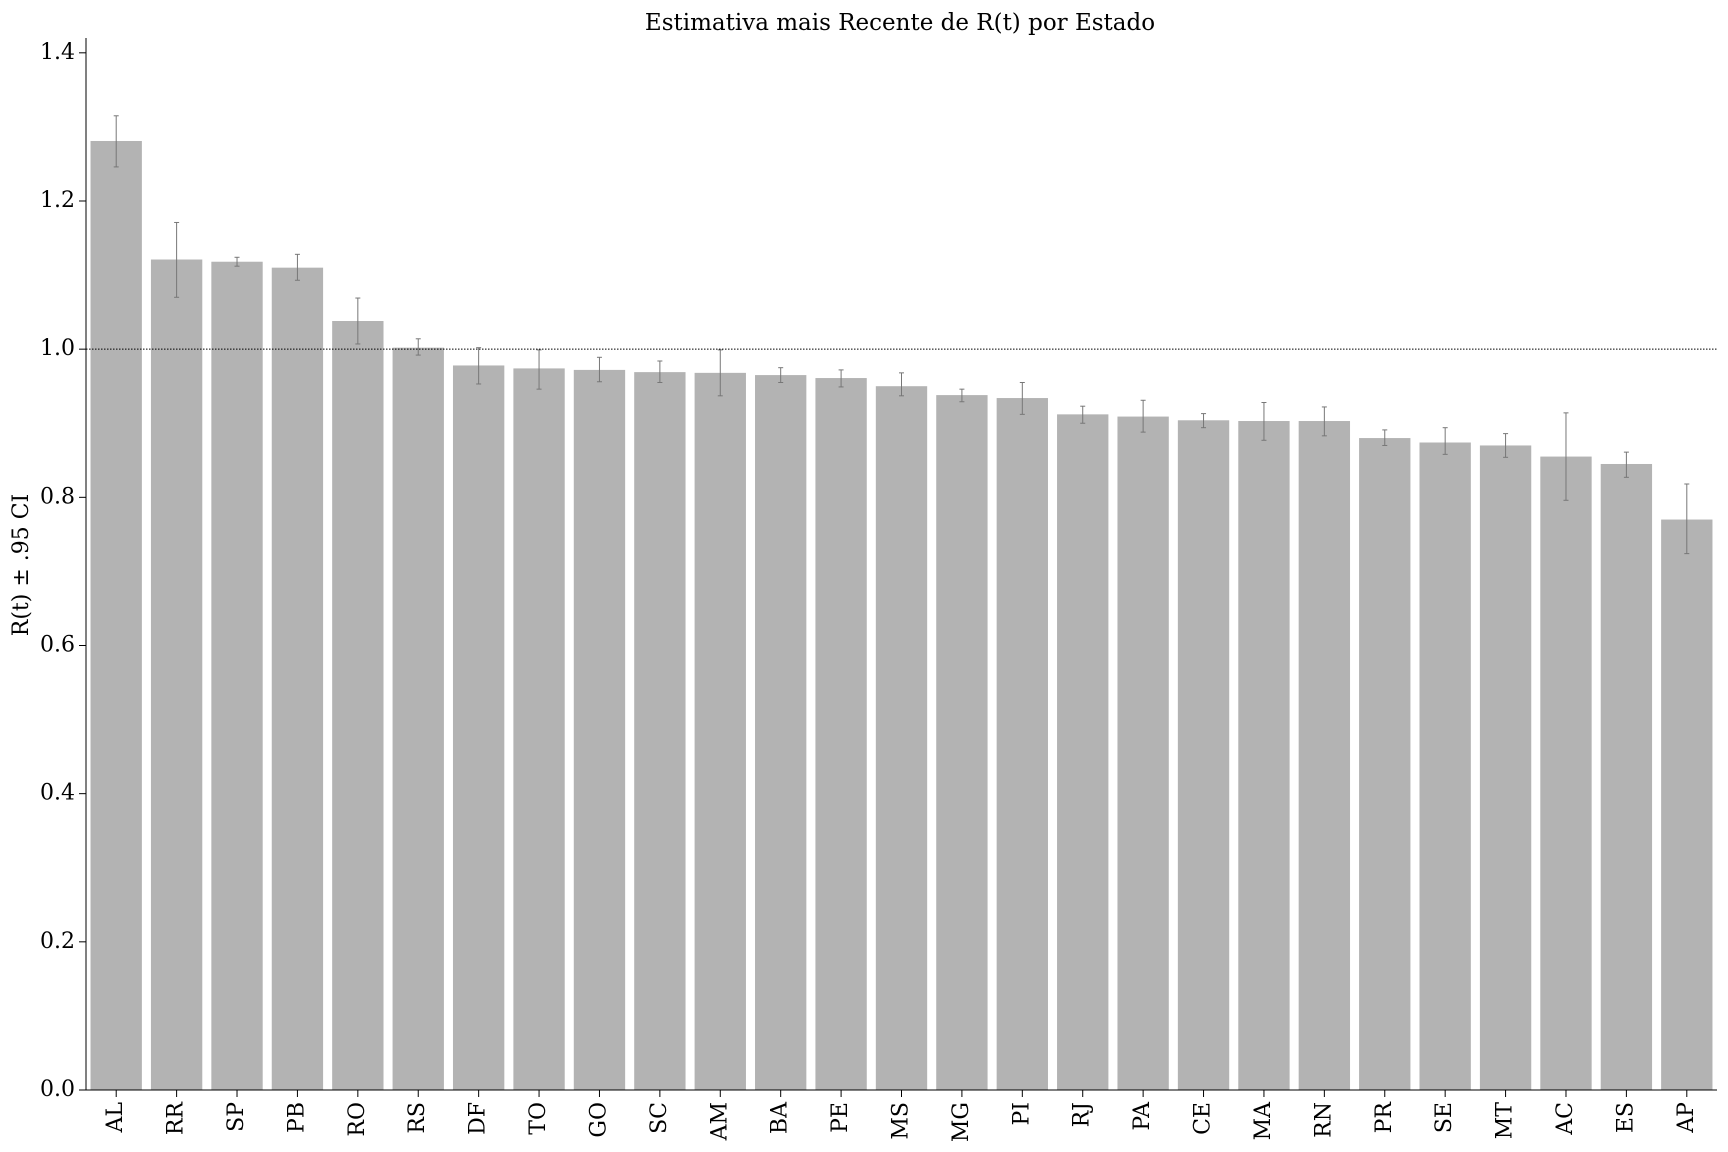 Image resolution: width=1728 pixels, height=1152 pixels. Describe the element at coordinates (1686, 1118) in the screenshot. I see `x-tick-label: AP` at that location.